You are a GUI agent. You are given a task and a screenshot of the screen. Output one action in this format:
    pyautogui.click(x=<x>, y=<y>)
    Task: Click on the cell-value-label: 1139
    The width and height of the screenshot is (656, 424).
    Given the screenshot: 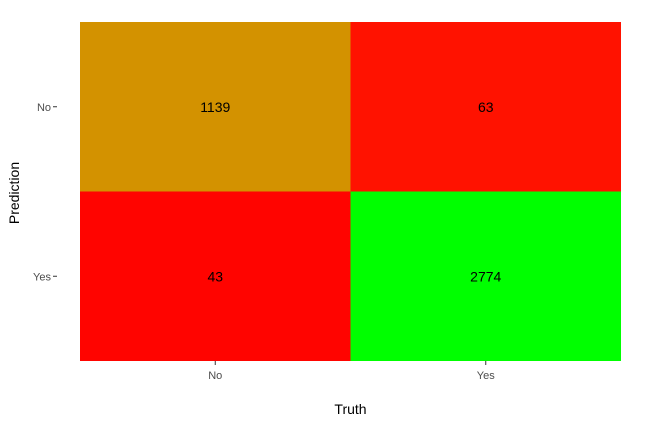 What is the action you would take?
    pyautogui.click(x=215, y=107)
    